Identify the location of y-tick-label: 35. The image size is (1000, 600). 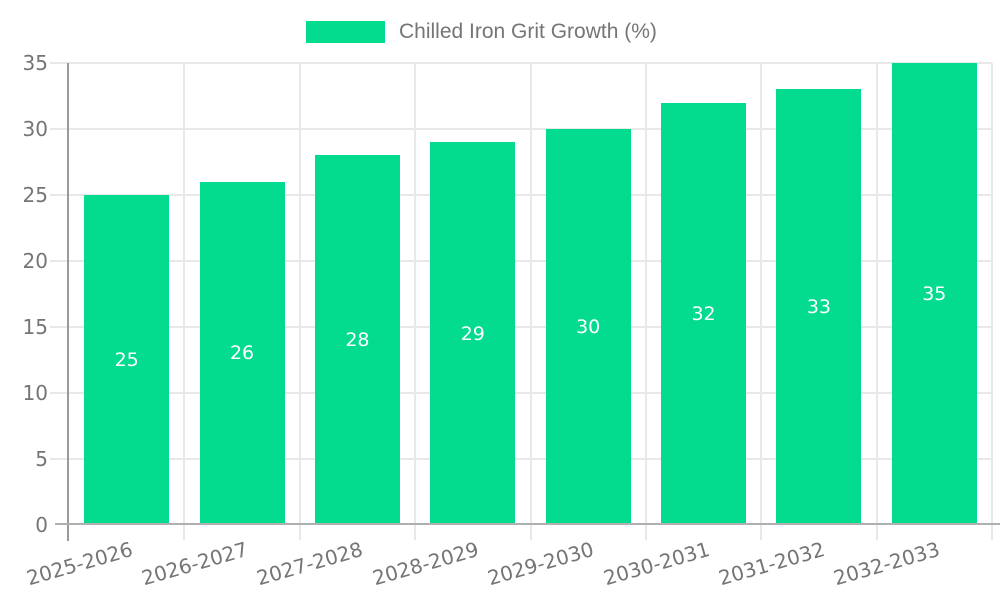
(35, 63).